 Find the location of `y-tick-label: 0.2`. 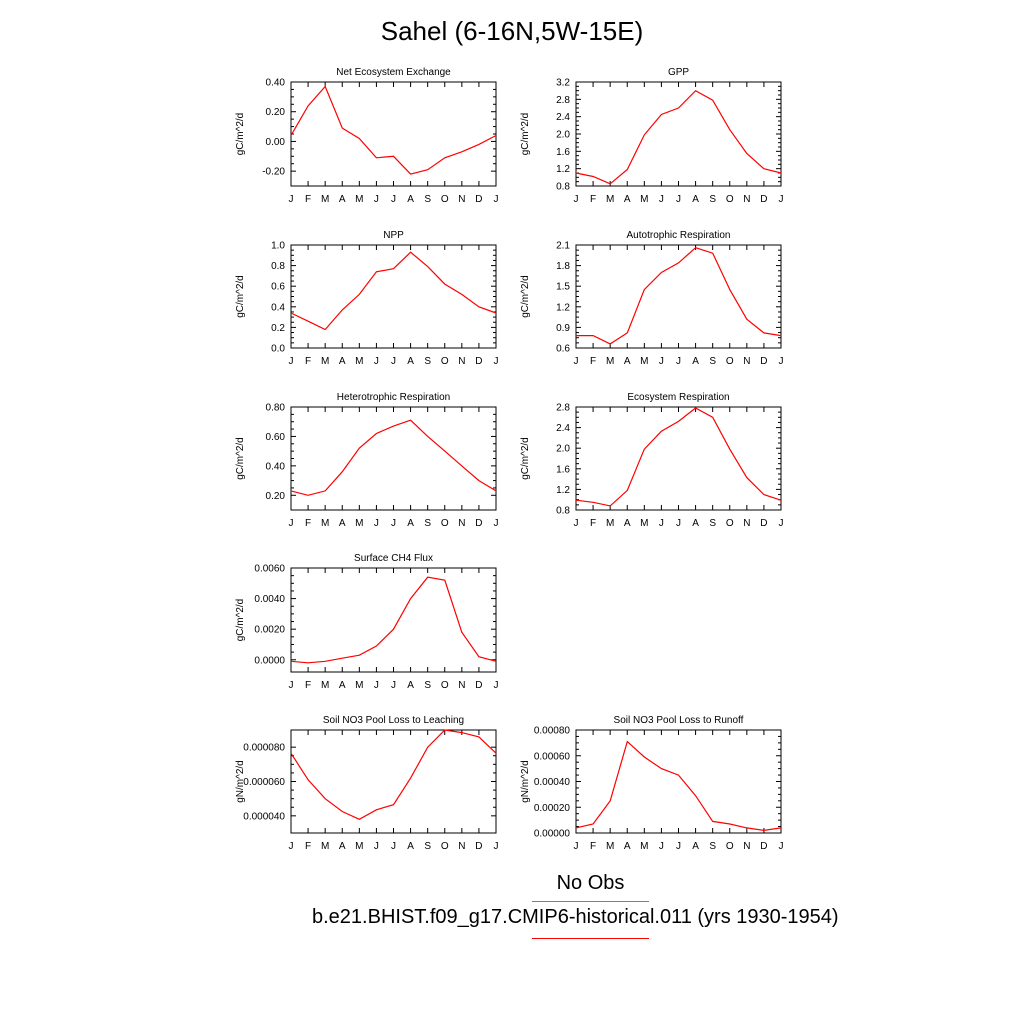

y-tick-label: 0.2 is located at coordinates (278, 328).